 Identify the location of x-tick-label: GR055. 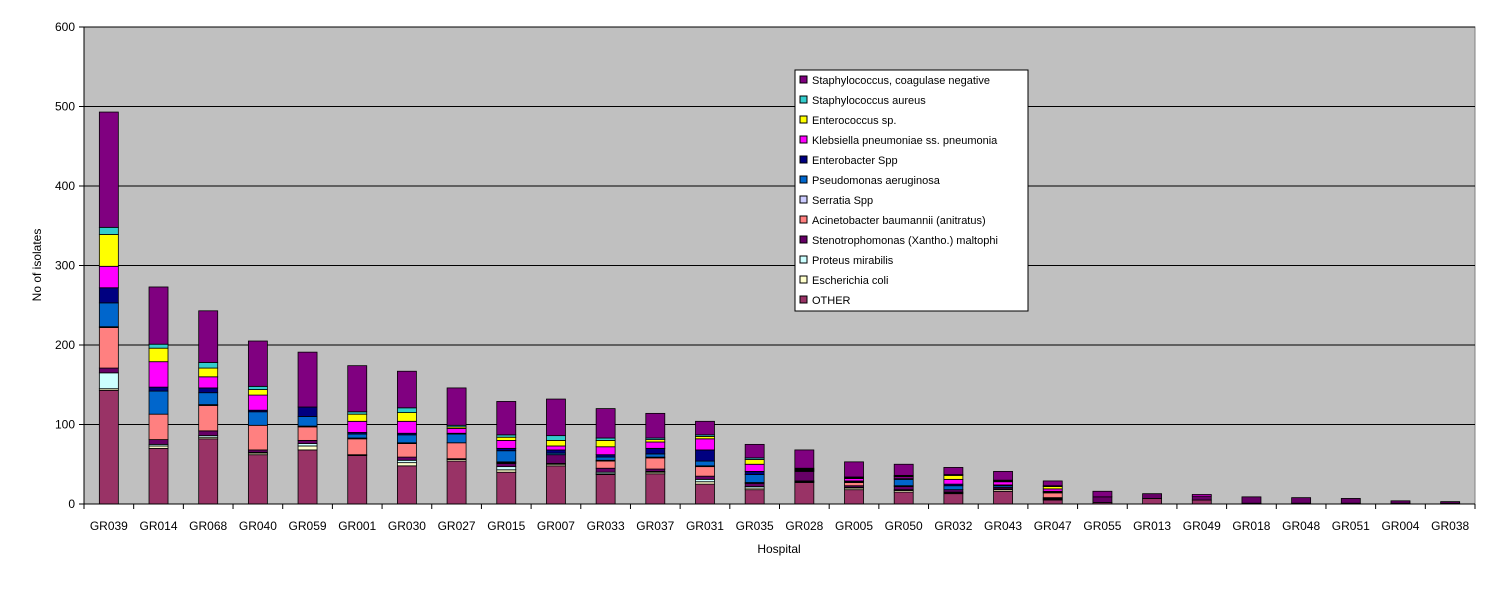
(1102, 526).